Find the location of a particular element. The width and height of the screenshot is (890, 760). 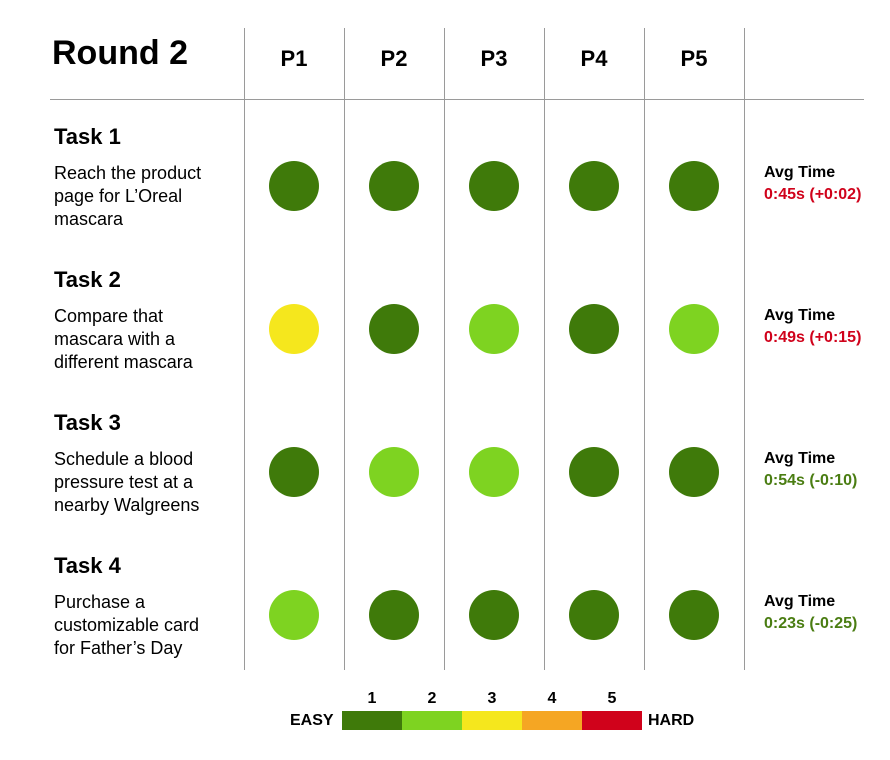

legend-level-number: 4 is located at coordinates (552, 698).